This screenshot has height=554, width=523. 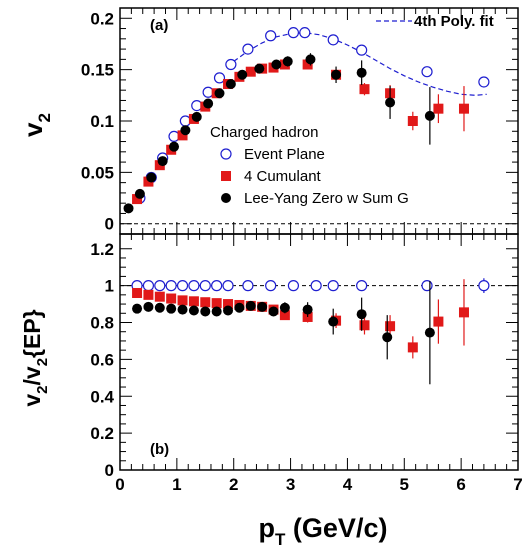 What do you see at coordinates (109, 224) in the screenshot?
I see `y-tick-label: 0` at bounding box center [109, 224].